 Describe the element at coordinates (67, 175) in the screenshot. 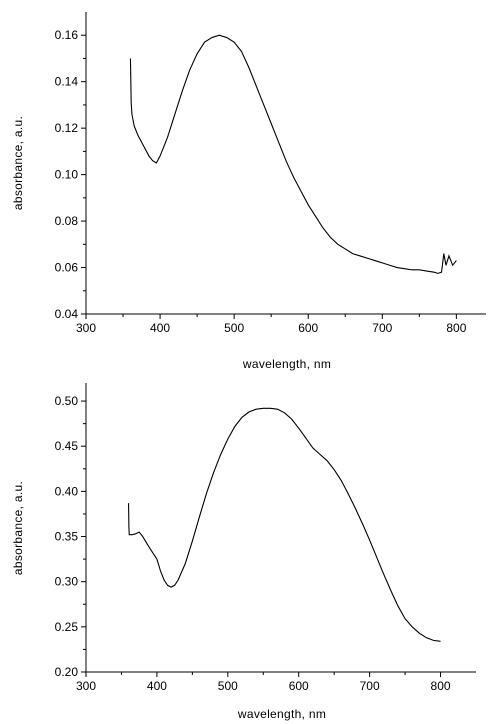

I see `y-tick-label: 0.10` at that location.